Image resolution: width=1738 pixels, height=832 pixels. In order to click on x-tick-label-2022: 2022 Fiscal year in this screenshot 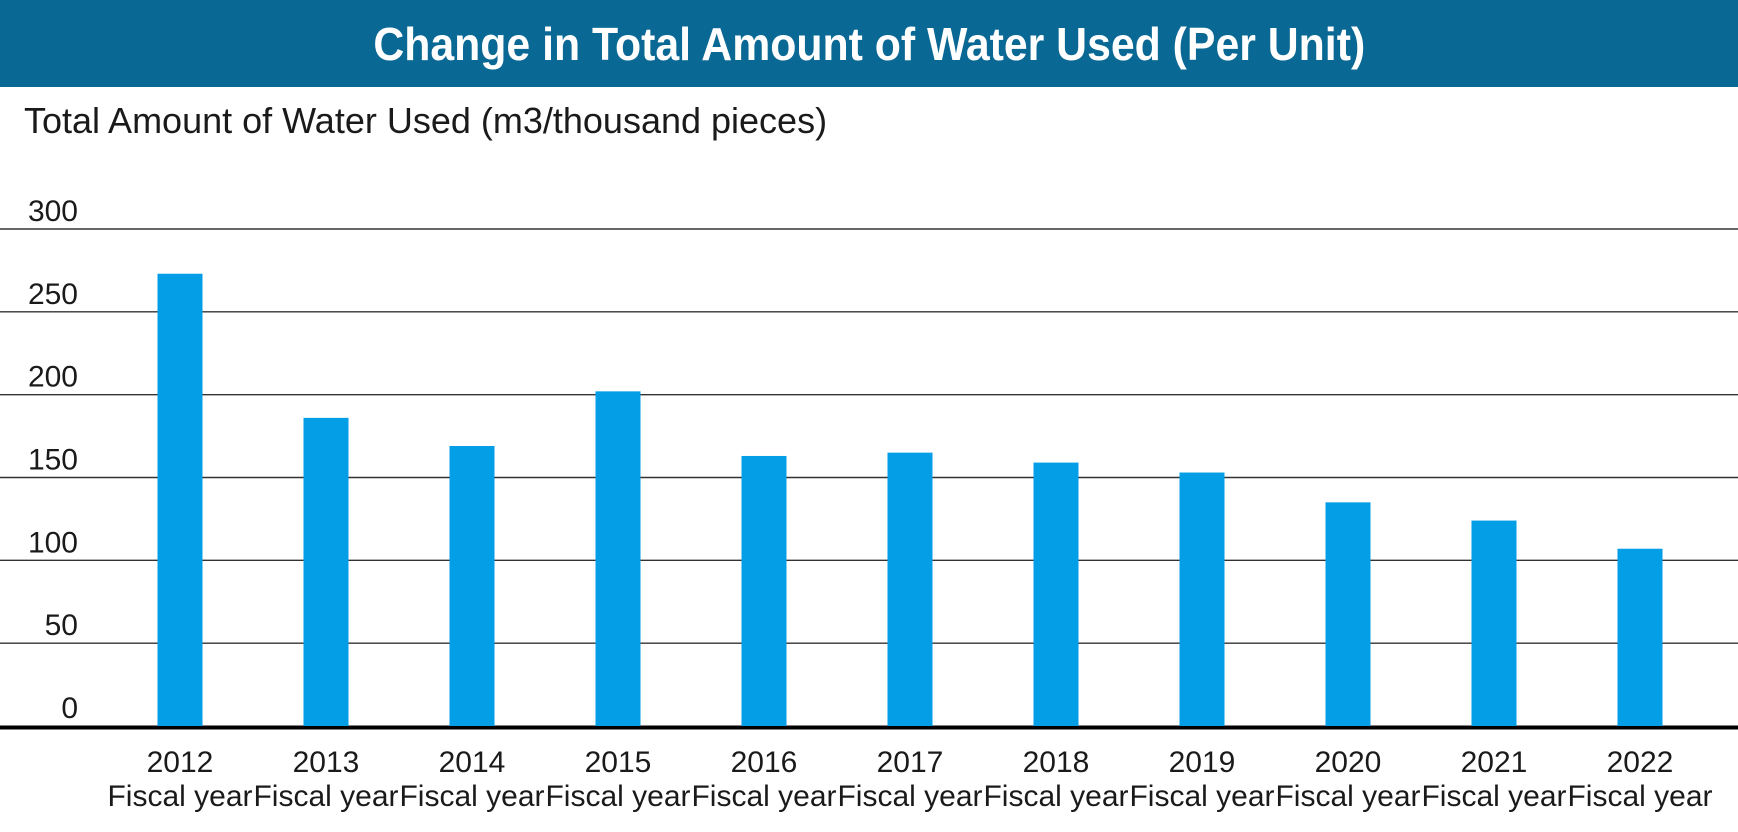, I will do `click(1639, 779)`.